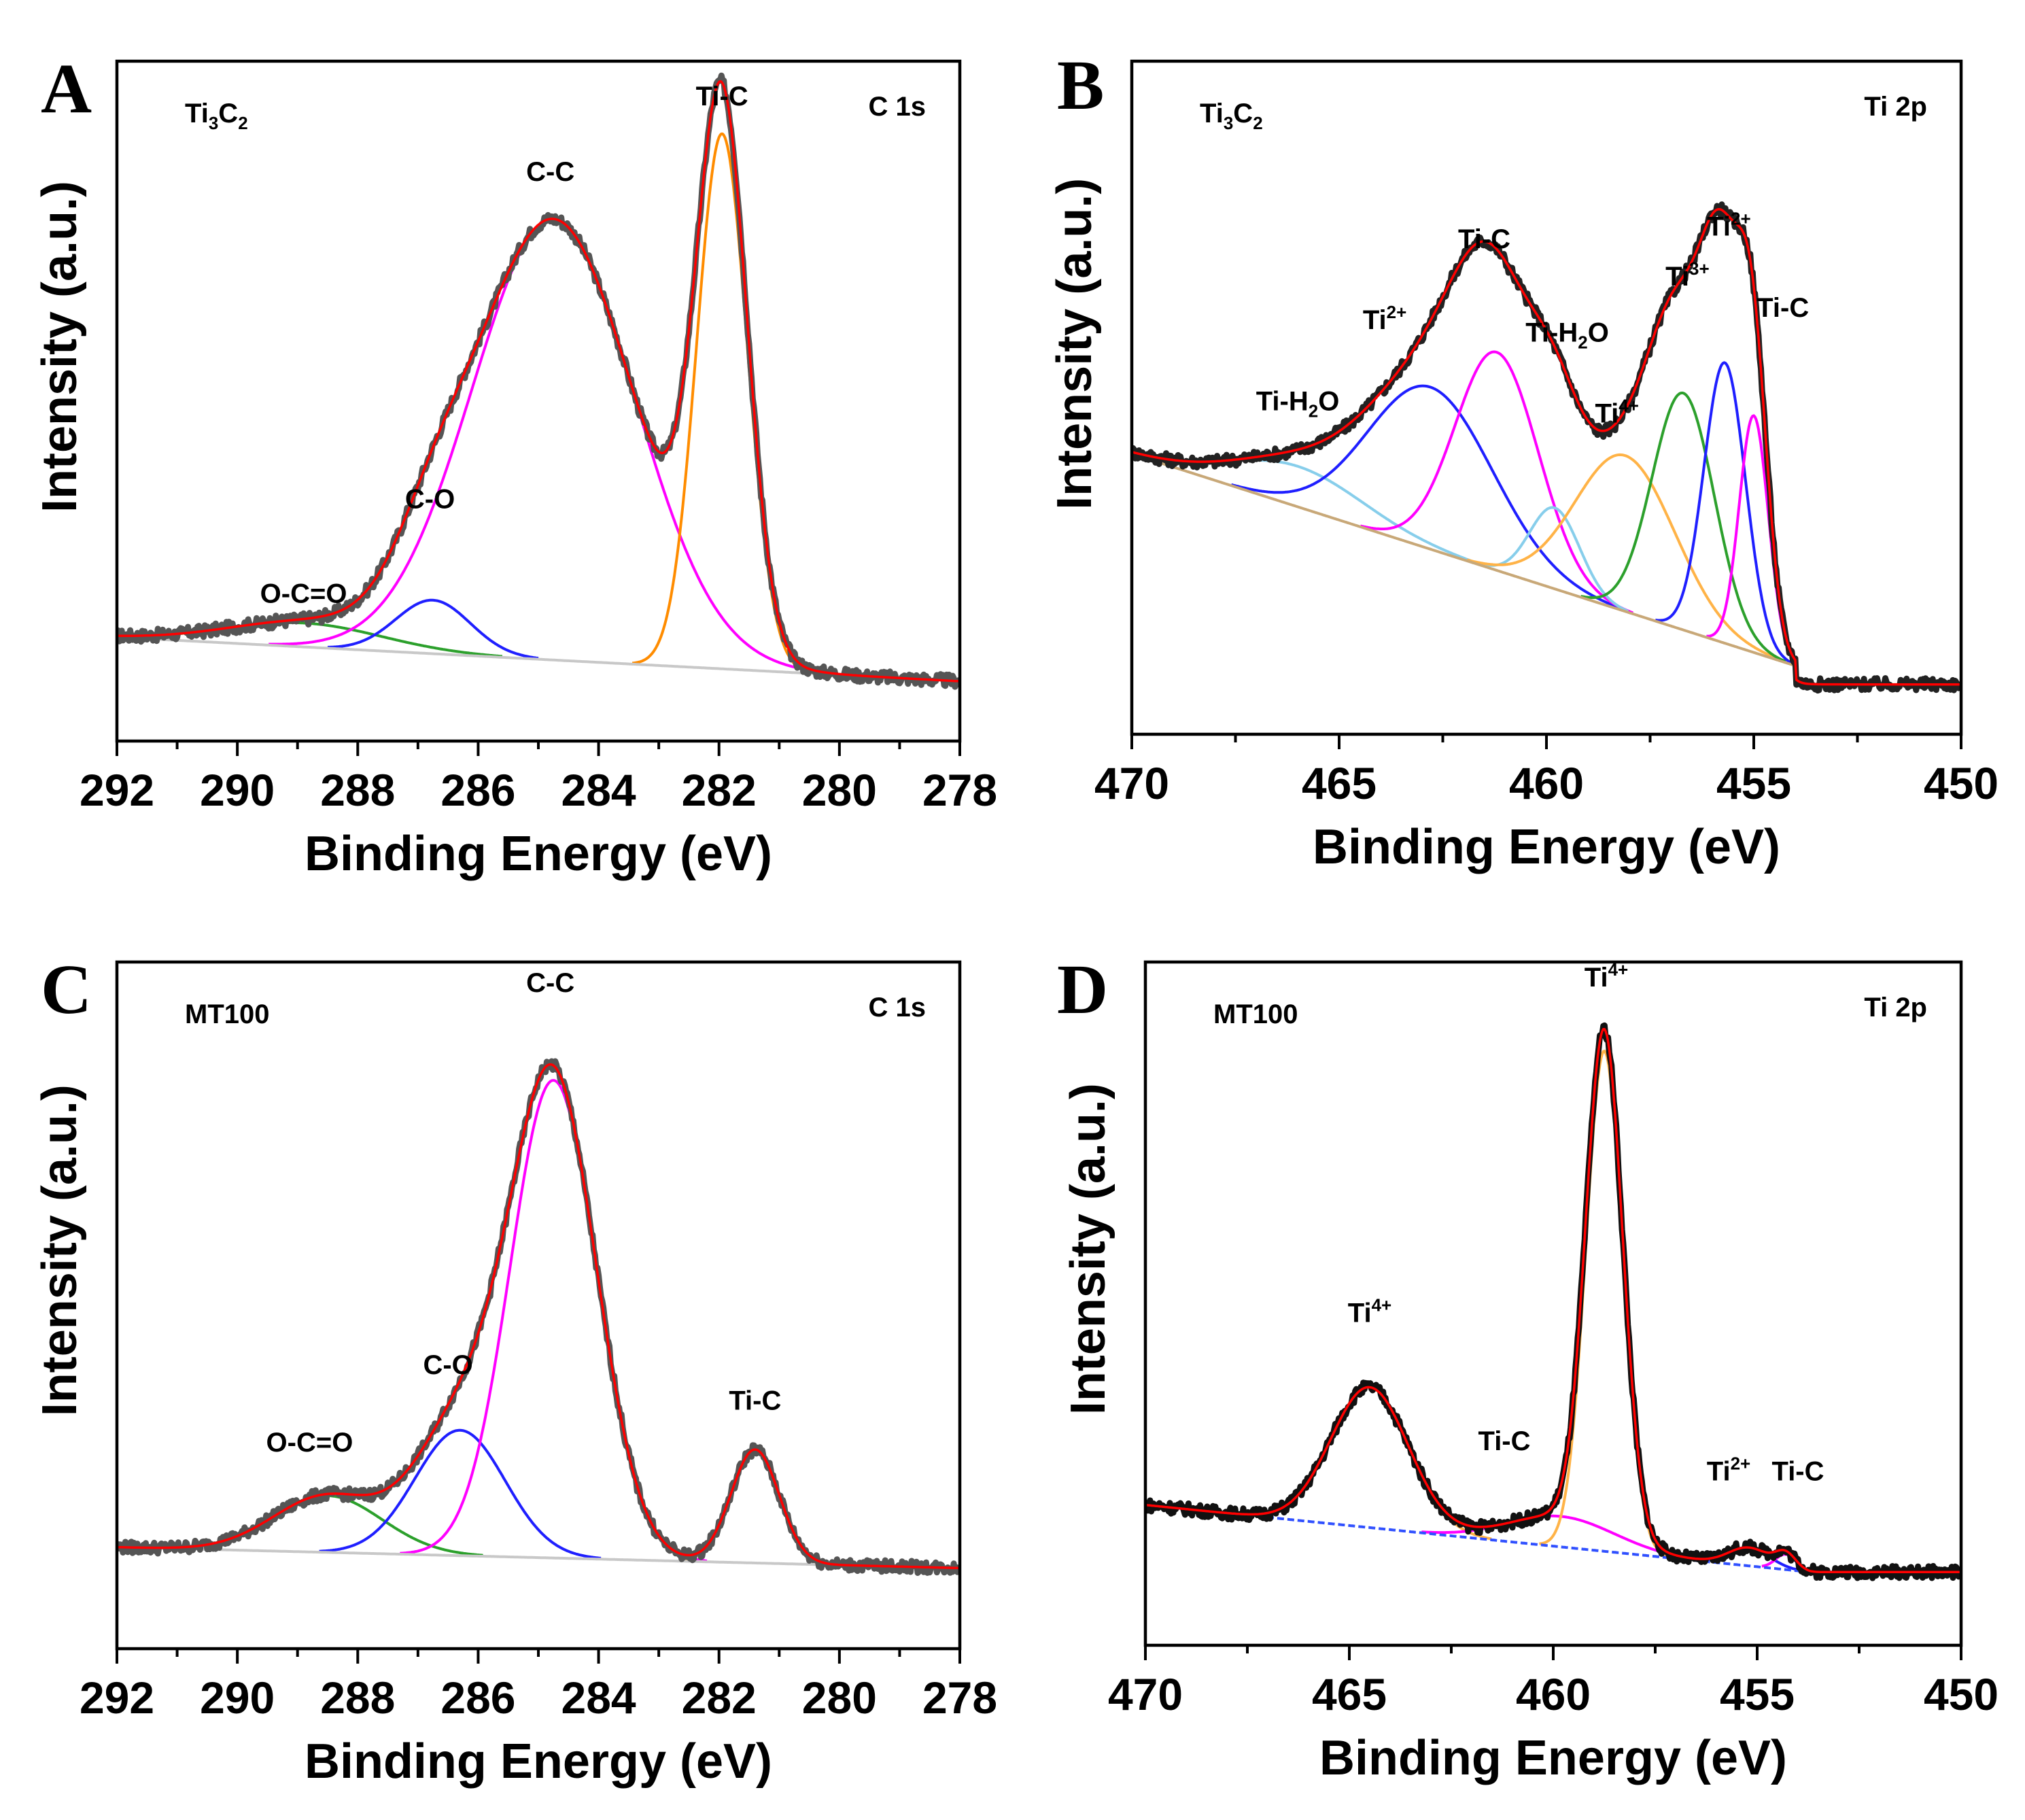  I want to click on peak-label: Ti3+, so click(1687, 275).